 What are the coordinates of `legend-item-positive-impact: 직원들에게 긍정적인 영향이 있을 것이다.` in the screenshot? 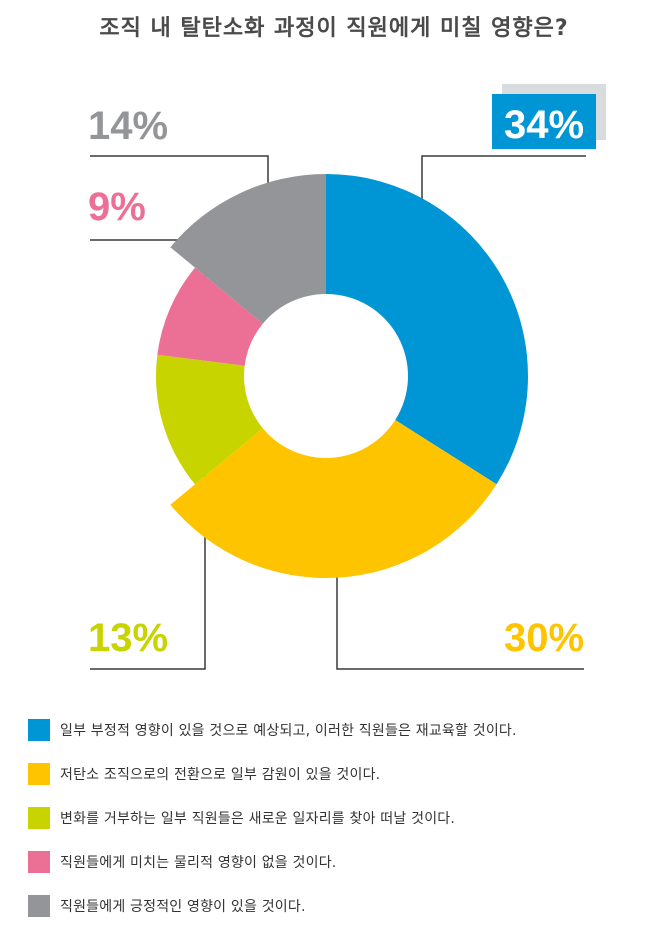 It's located at (343, 906).